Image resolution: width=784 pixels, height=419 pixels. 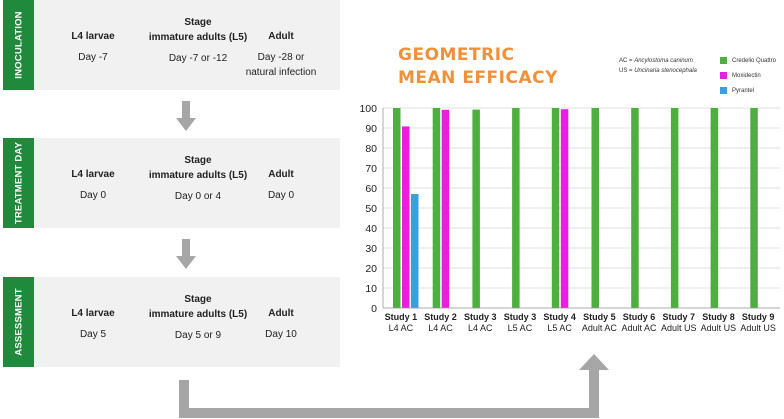 What do you see at coordinates (559, 317) in the screenshot?
I see `x-tick-study: Study 4` at bounding box center [559, 317].